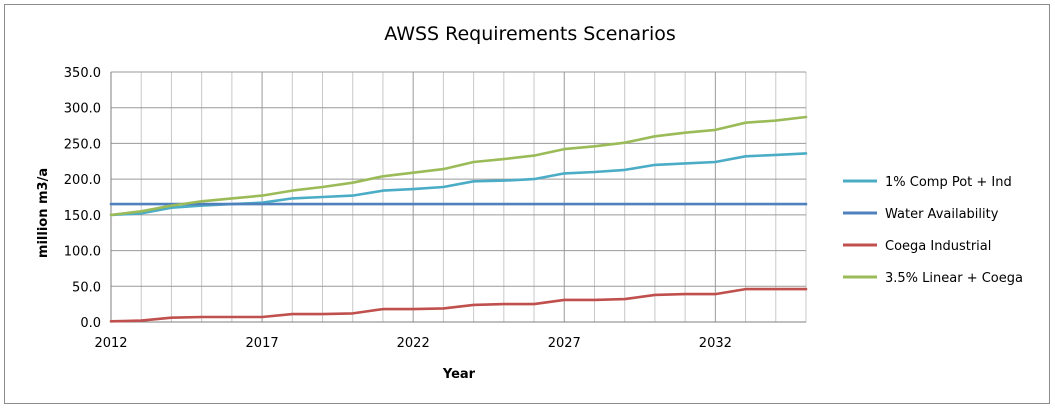  Describe the element at coordinates (82, 144) in the screenshot. I see `y-tick-label: 250.0` at that location.